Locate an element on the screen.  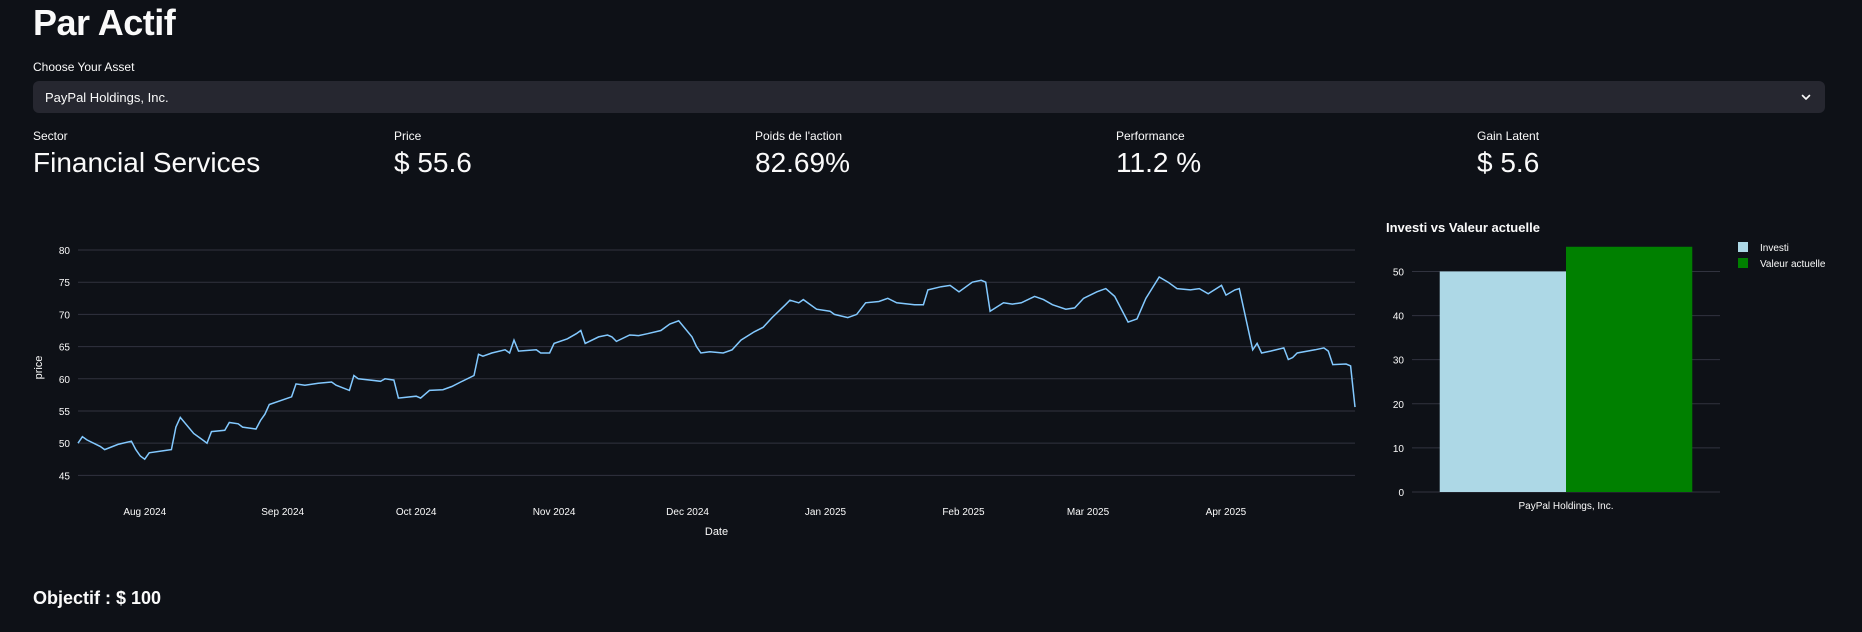
metric-performance: Performance 11.2 % is located at coordinates (1286, 154).